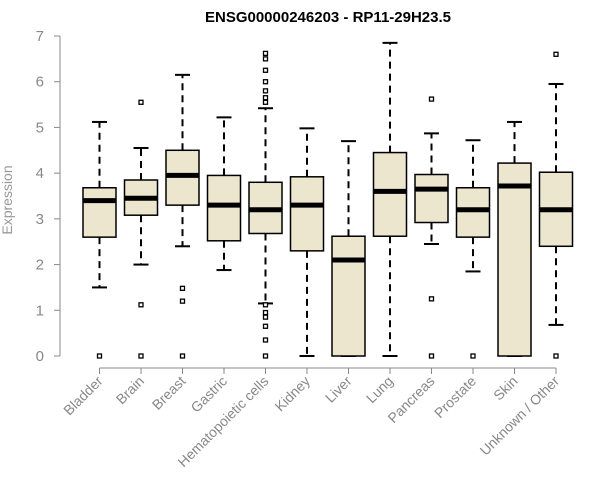 This screenshot has width=600, height=500. What do you see at coordinates (130, 390) in the screenshot?
I see `x-tick-label: Brain` at bounding box center [130, 390].